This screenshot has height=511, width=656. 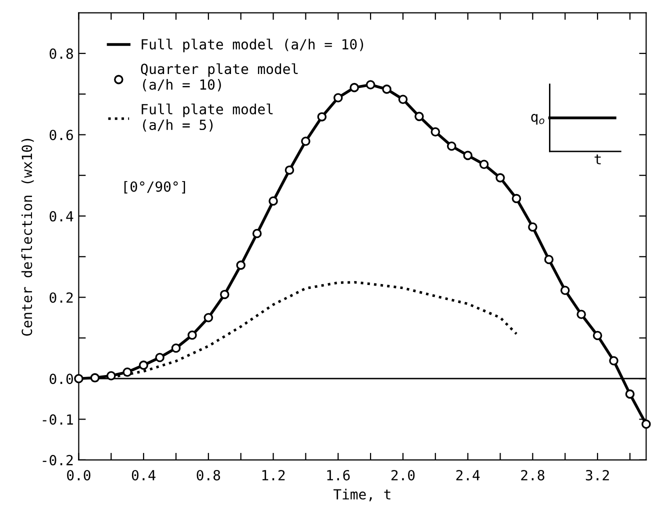 What do you see at coordinates (207, 118) in the screenshot?
I see `legend-label: Full plate model (a/h = 5)` at bounding box center [207, 118].